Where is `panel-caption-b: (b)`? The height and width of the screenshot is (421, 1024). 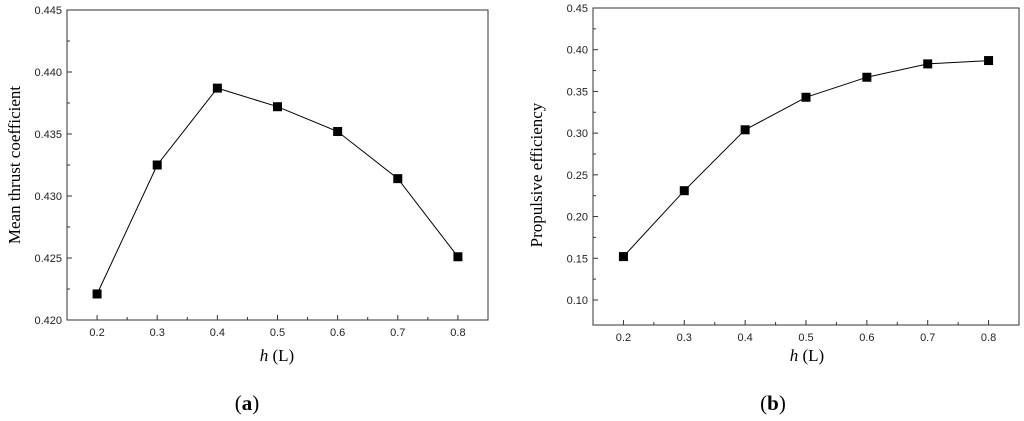 panel-caption-b: (b) is located at coordinates (773, 403).